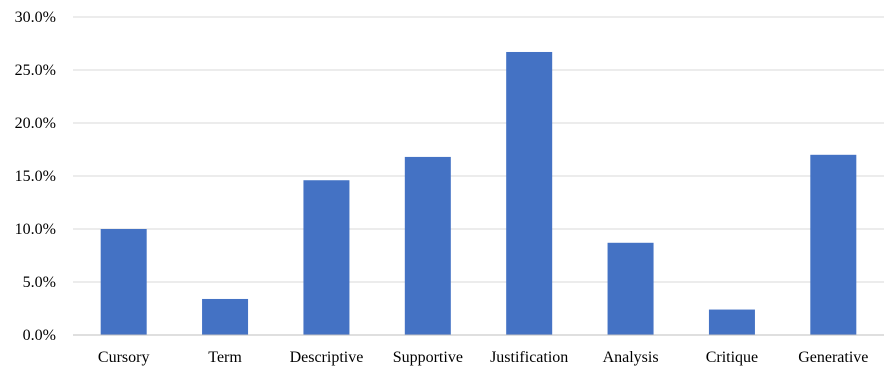  Describe the element at coordinates (225, 316) in the screenshot. I see `bar-term` at that location.